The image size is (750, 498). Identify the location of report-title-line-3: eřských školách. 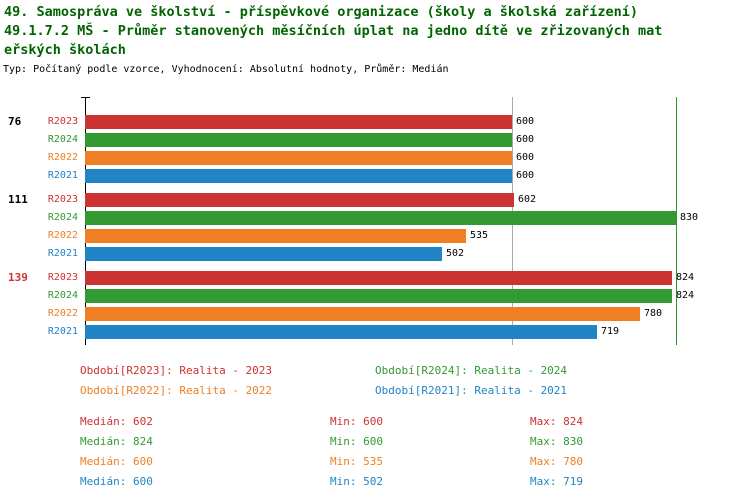
(65, 50).